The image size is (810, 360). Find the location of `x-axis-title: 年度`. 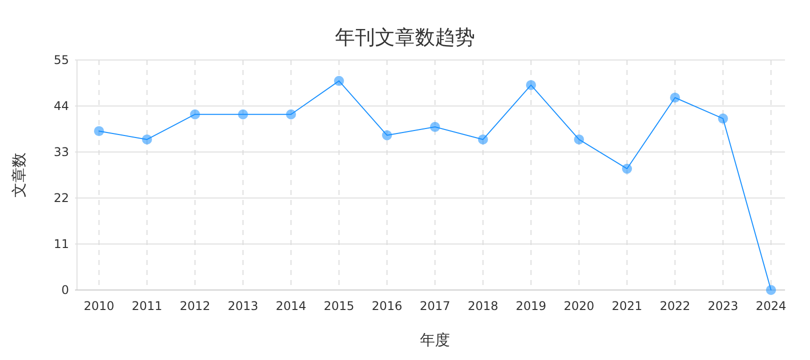

x-axis-title: 年度 is located at coordinates (435, 340).